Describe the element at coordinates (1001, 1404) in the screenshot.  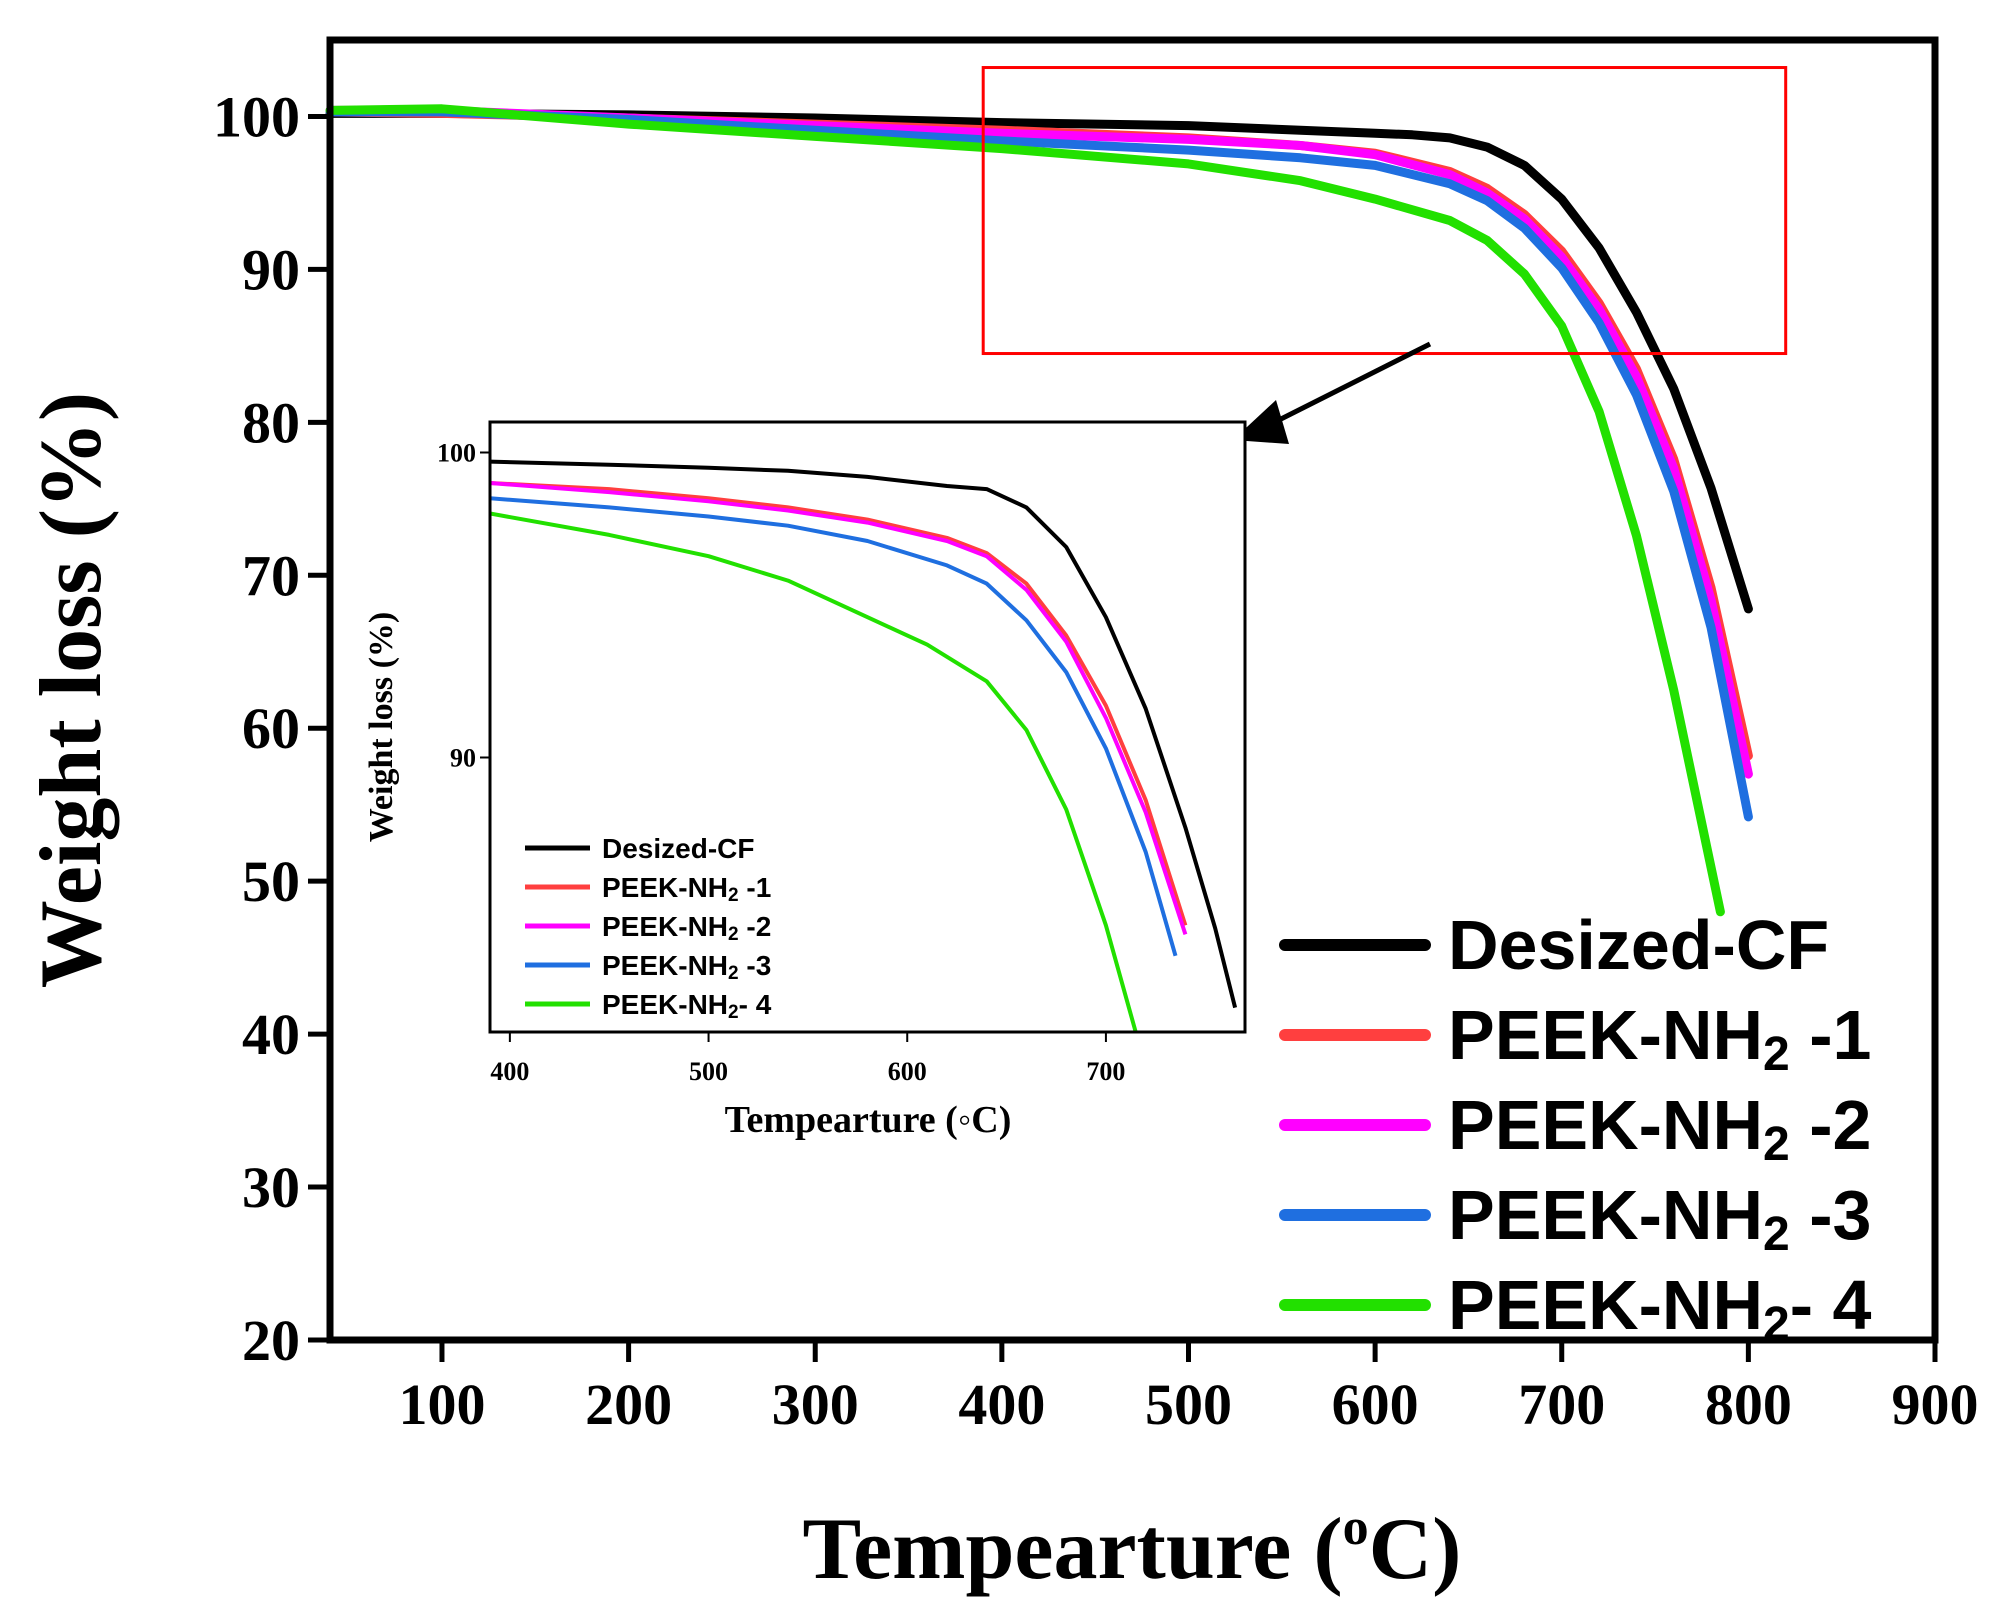
I see `main-x-tick-label: 400` at that location.